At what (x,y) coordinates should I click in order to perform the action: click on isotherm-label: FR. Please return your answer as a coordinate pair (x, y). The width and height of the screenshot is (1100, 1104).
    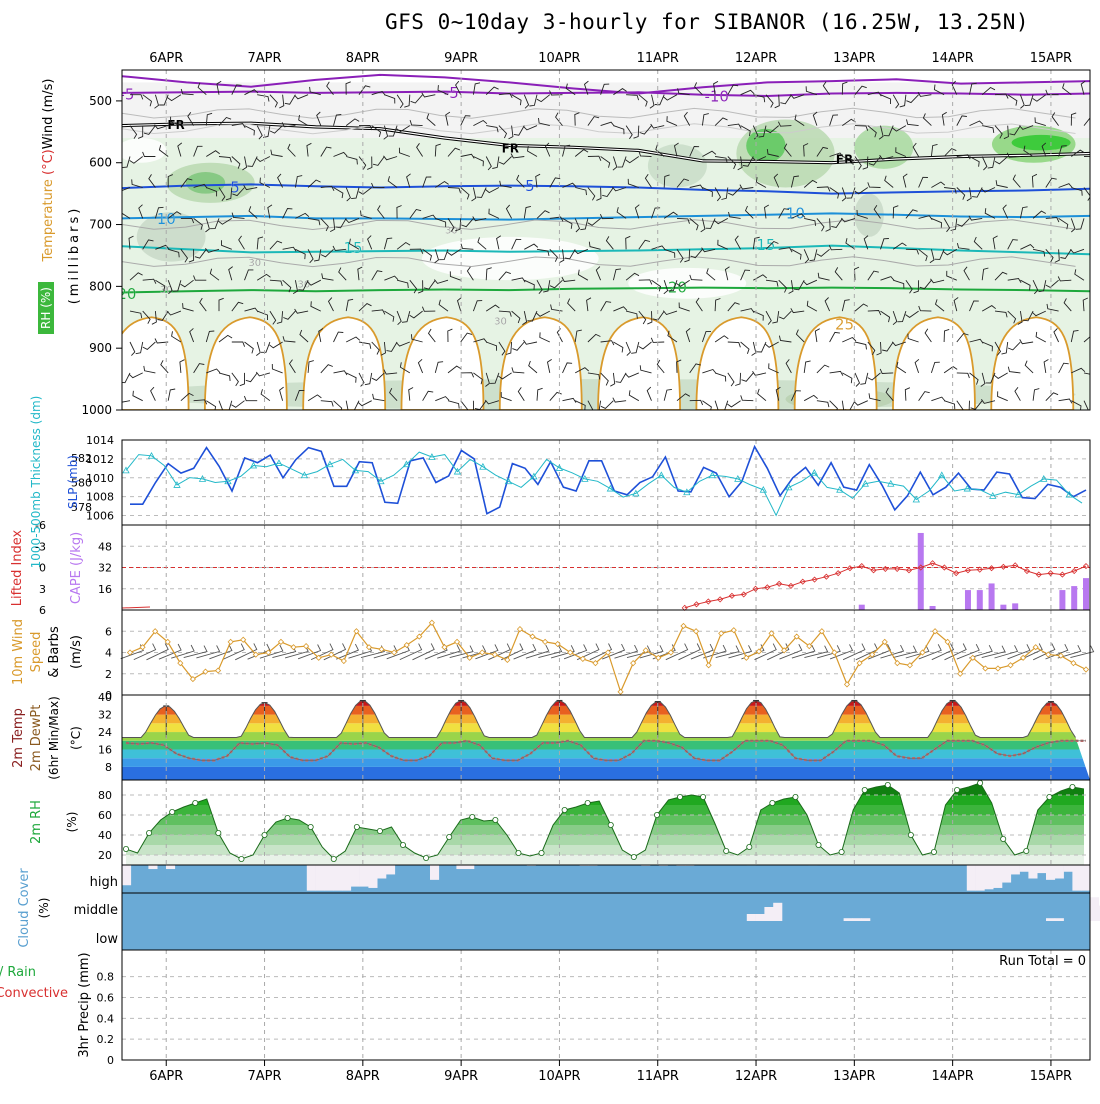
    Looking at the image, I should click on (844, 159).